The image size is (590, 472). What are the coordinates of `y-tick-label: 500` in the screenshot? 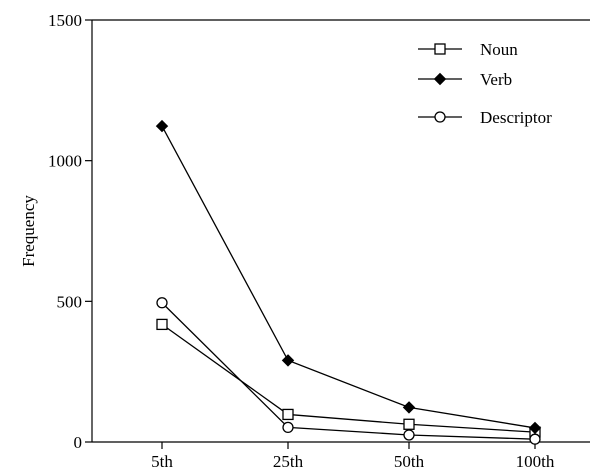 It's located at (70, 301).